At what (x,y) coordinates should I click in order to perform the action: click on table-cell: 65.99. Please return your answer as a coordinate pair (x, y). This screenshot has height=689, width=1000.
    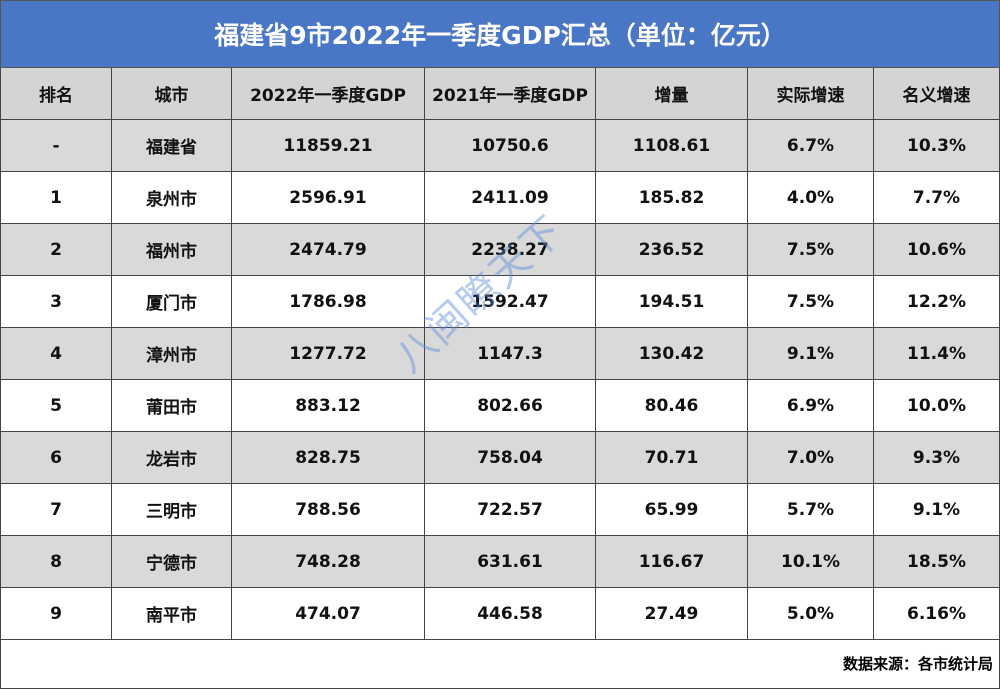
    Looking at the image, I should click on (672, 510).